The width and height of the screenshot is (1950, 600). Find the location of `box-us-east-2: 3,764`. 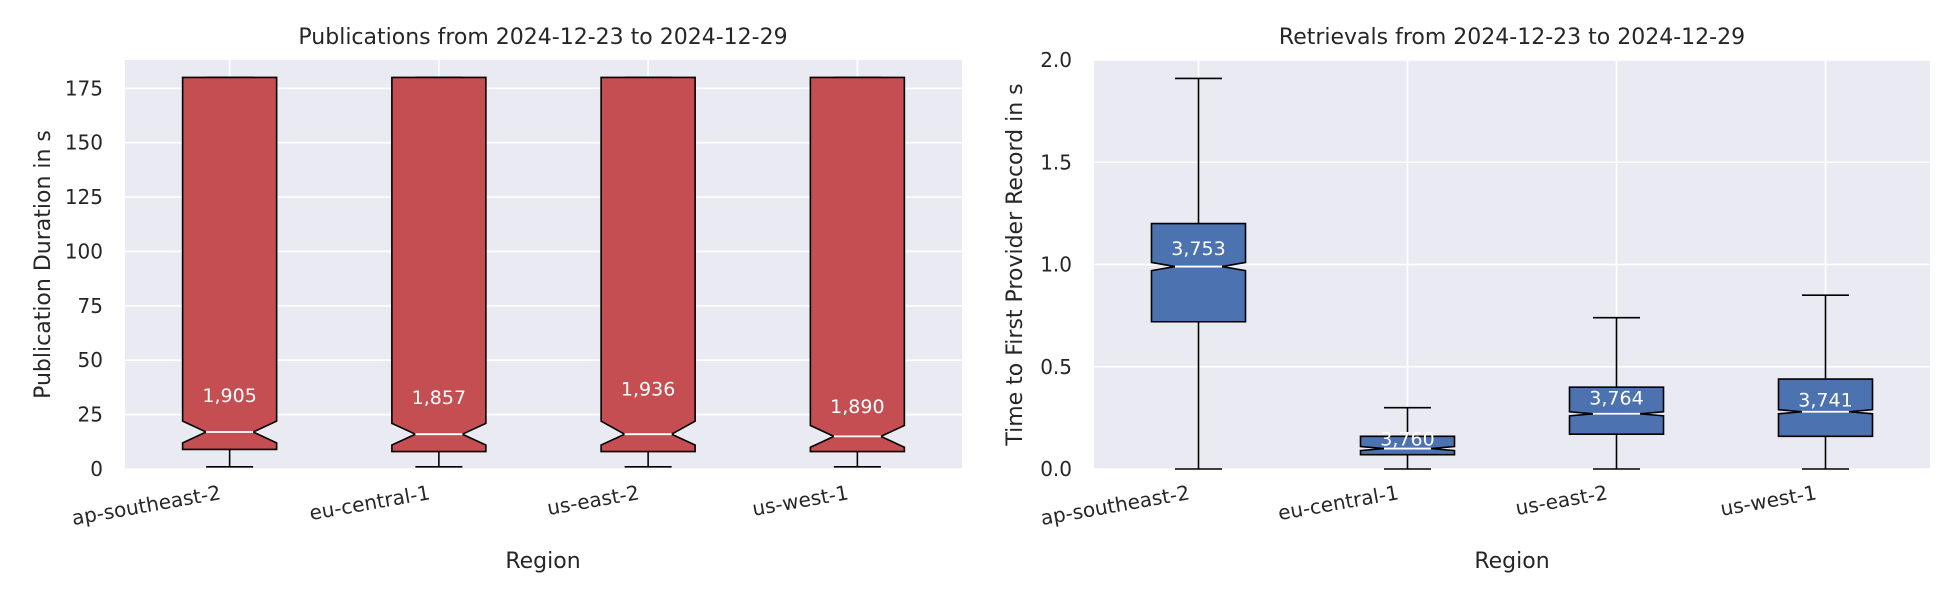

box-us-east-2: 3,764 is located at coordinates (1616, 393).